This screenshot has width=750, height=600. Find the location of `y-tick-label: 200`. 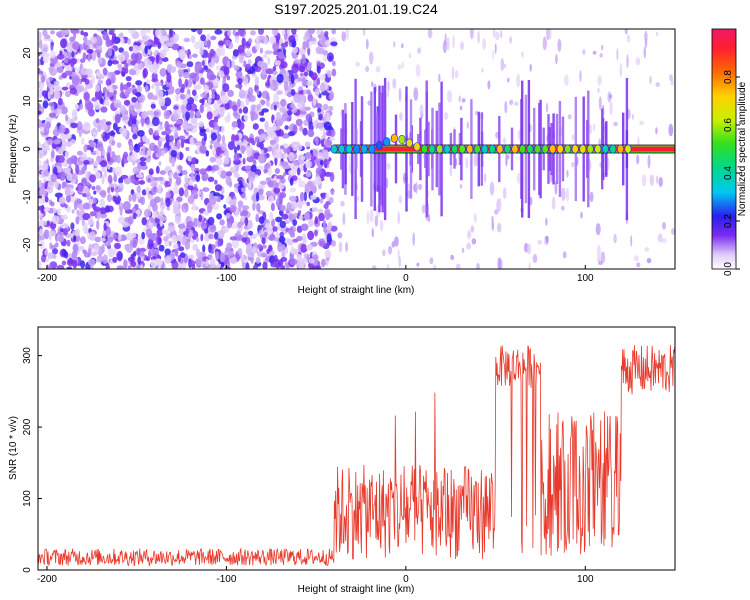

y-tick-label: 200 is located at coordinates (27, 426).